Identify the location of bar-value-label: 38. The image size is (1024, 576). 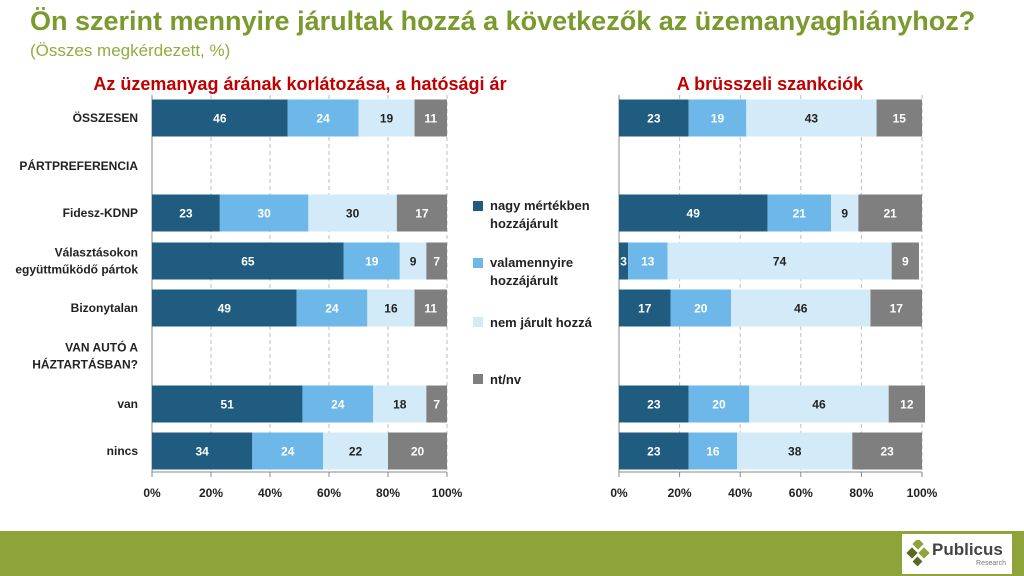
(795, 452).